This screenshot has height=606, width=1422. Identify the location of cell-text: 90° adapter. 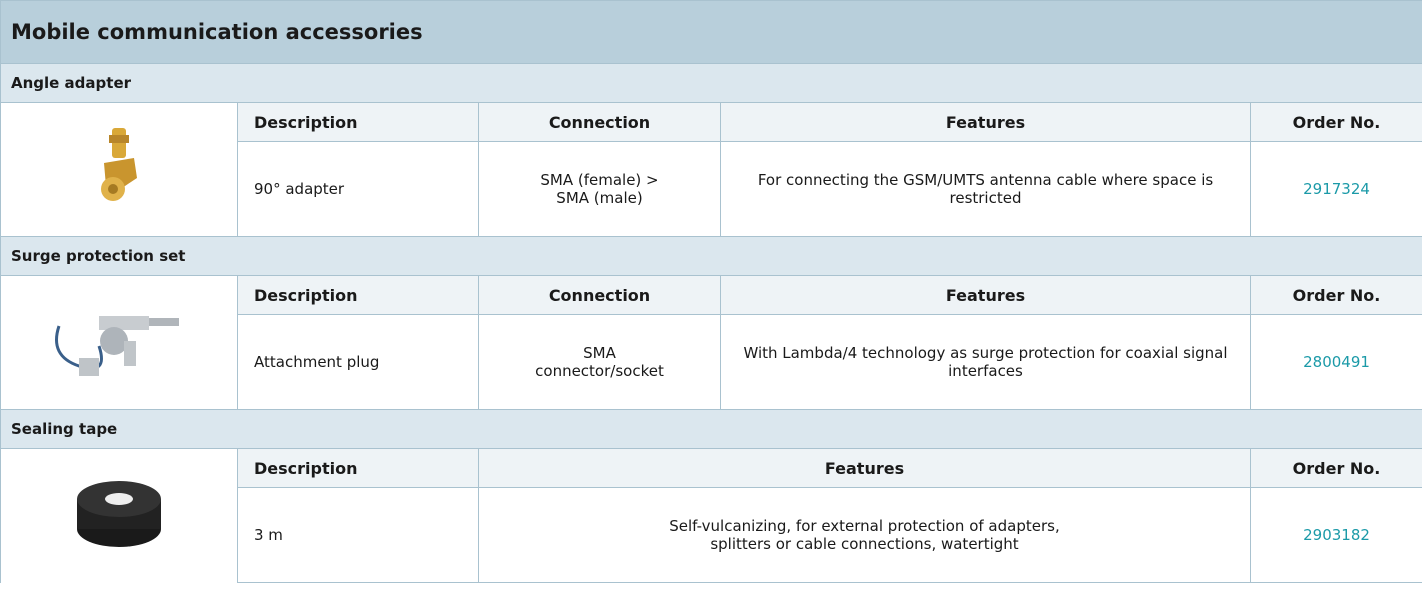
(299, 189).